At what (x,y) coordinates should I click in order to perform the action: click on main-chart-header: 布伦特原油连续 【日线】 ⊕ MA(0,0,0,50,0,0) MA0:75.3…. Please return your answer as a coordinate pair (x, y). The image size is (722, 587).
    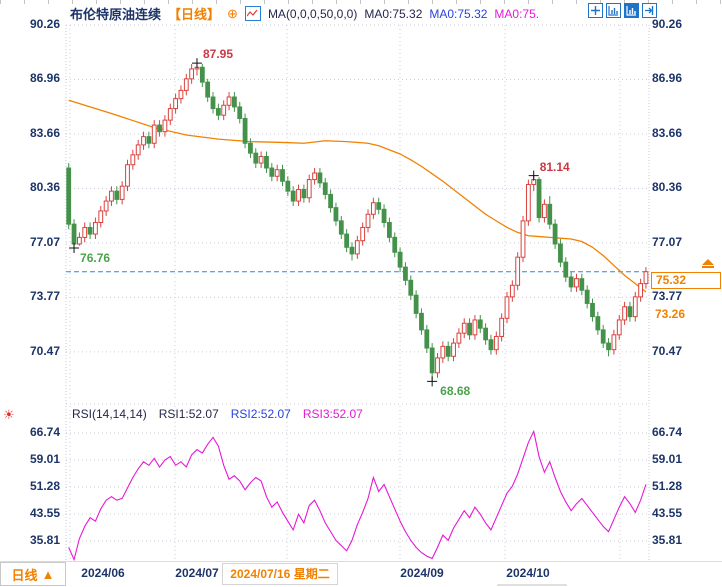
    Looking at the image, I should click on (304, 13).